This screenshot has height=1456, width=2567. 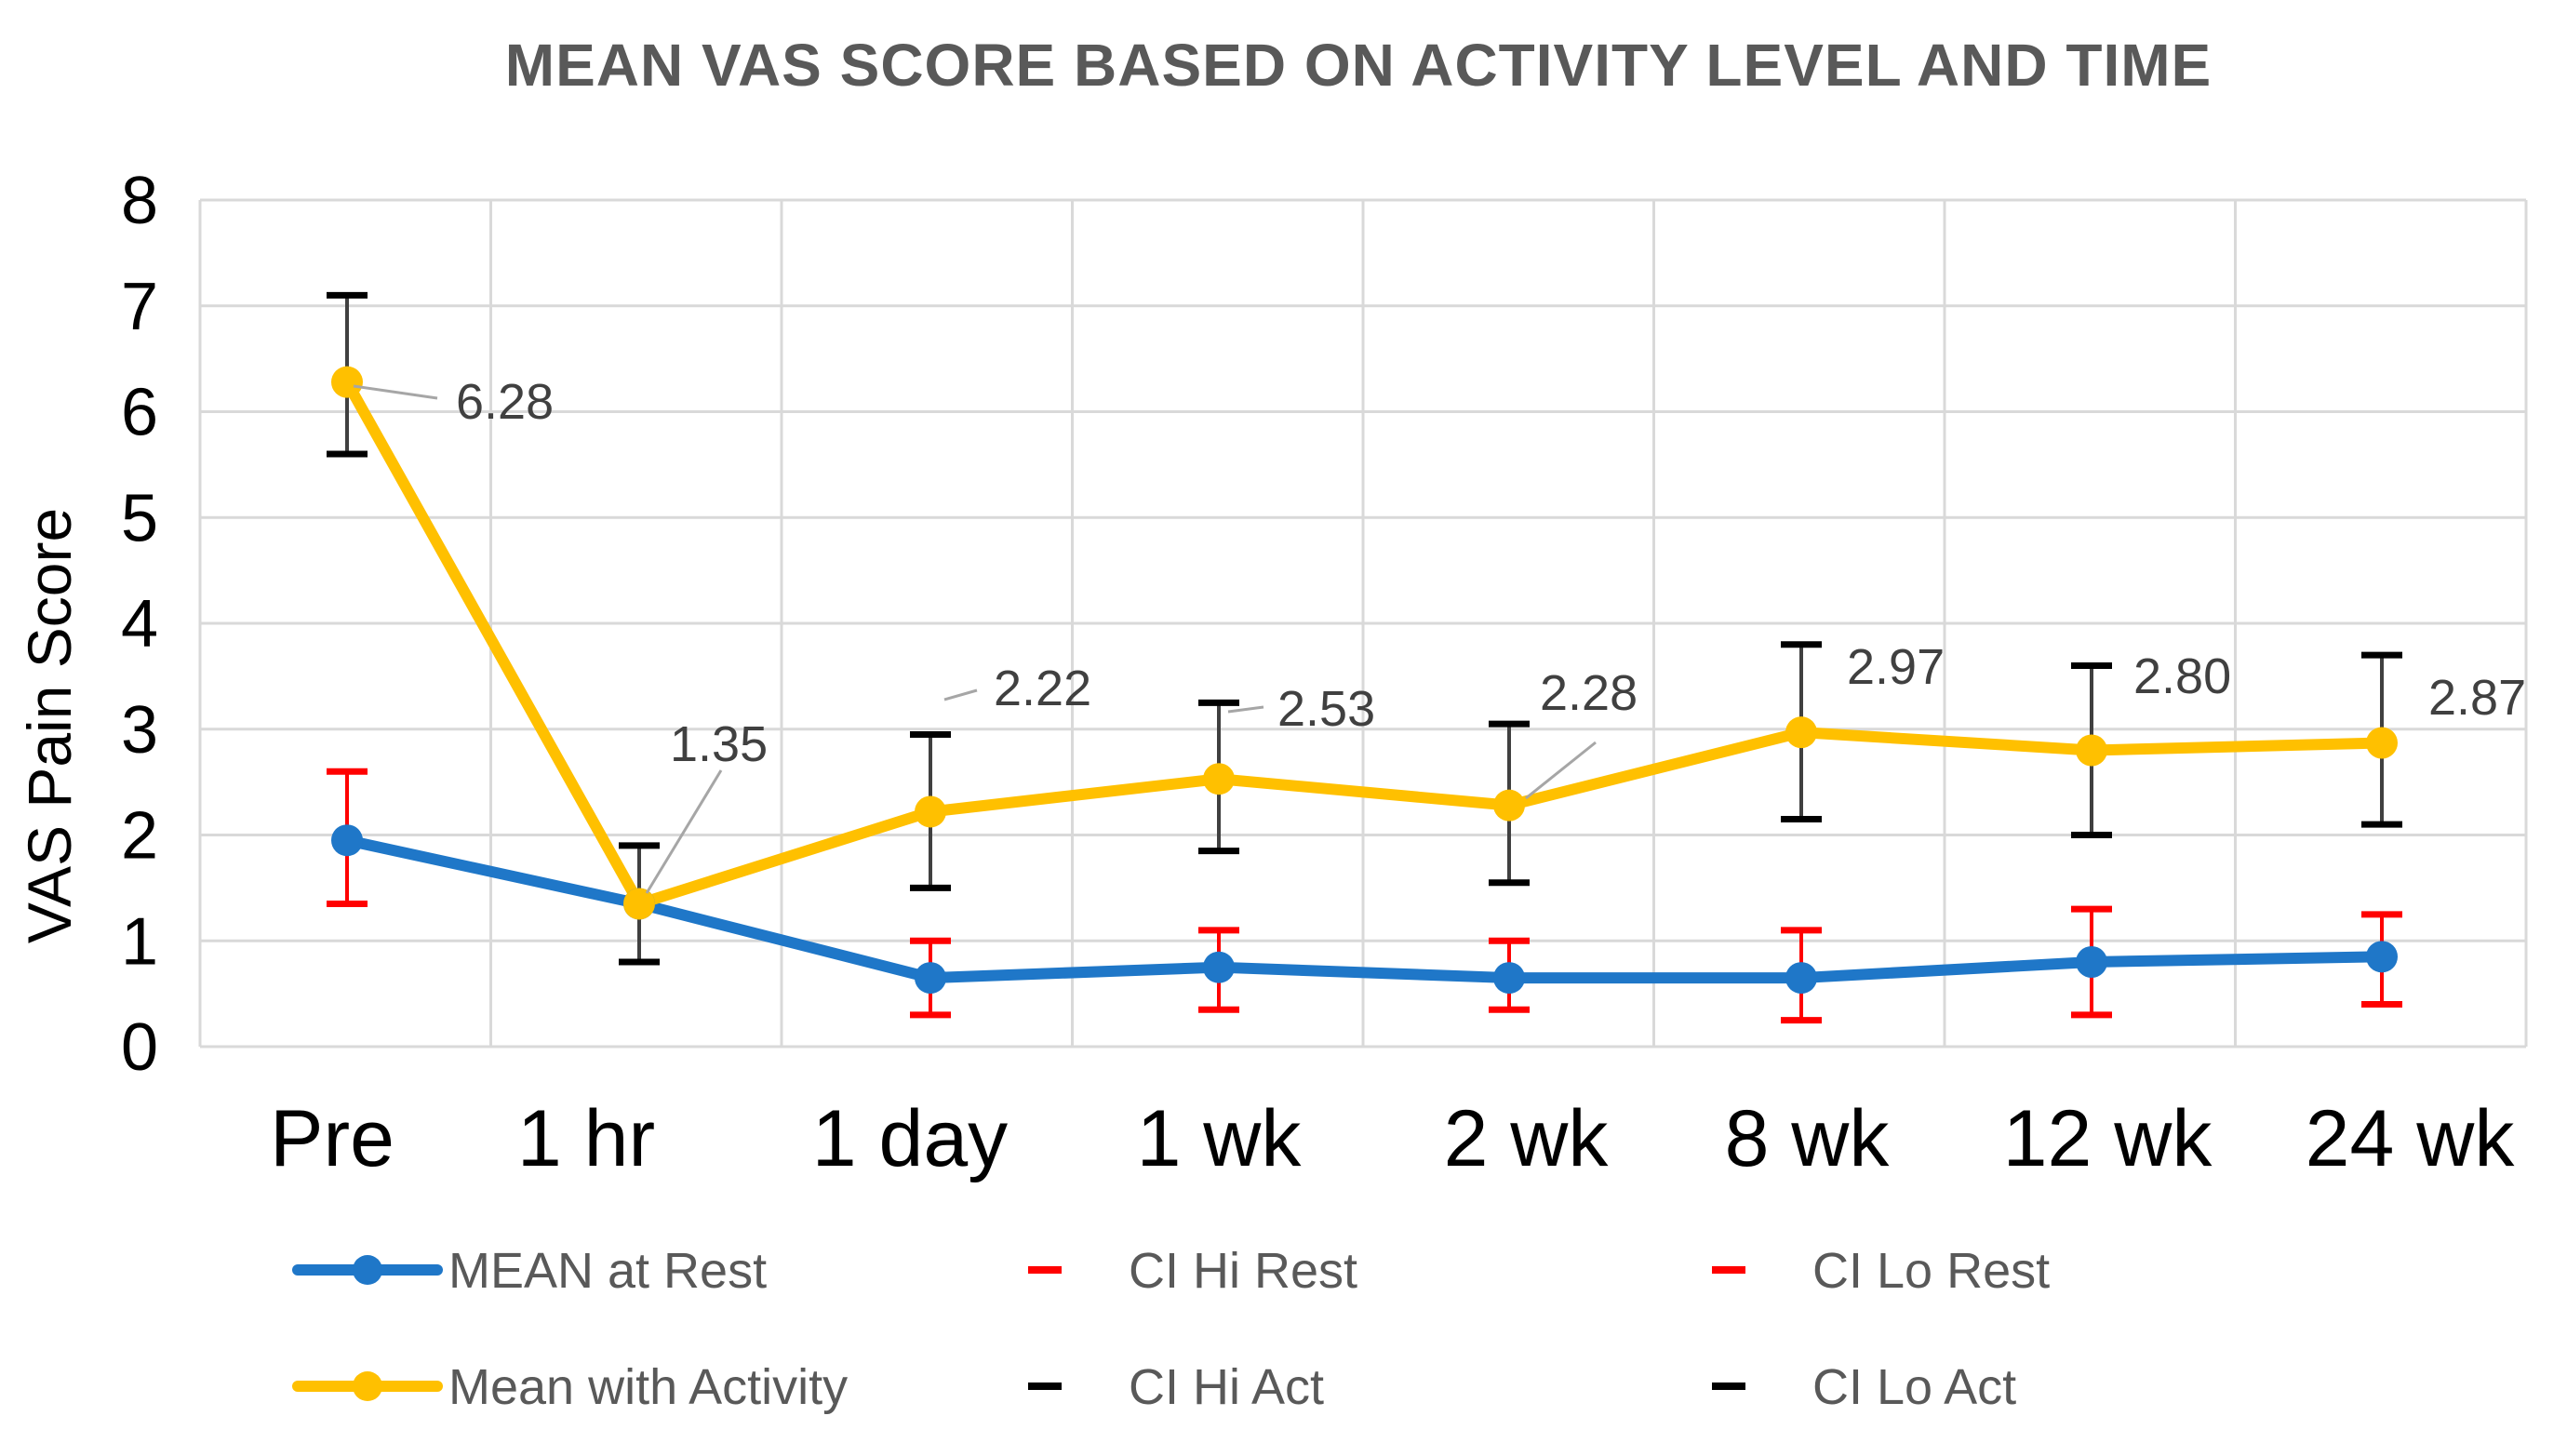 What do you see at coordinates (139, 836) in the screenshot?
I see `y-tick-label: 2` at bounding box center [139, 836].